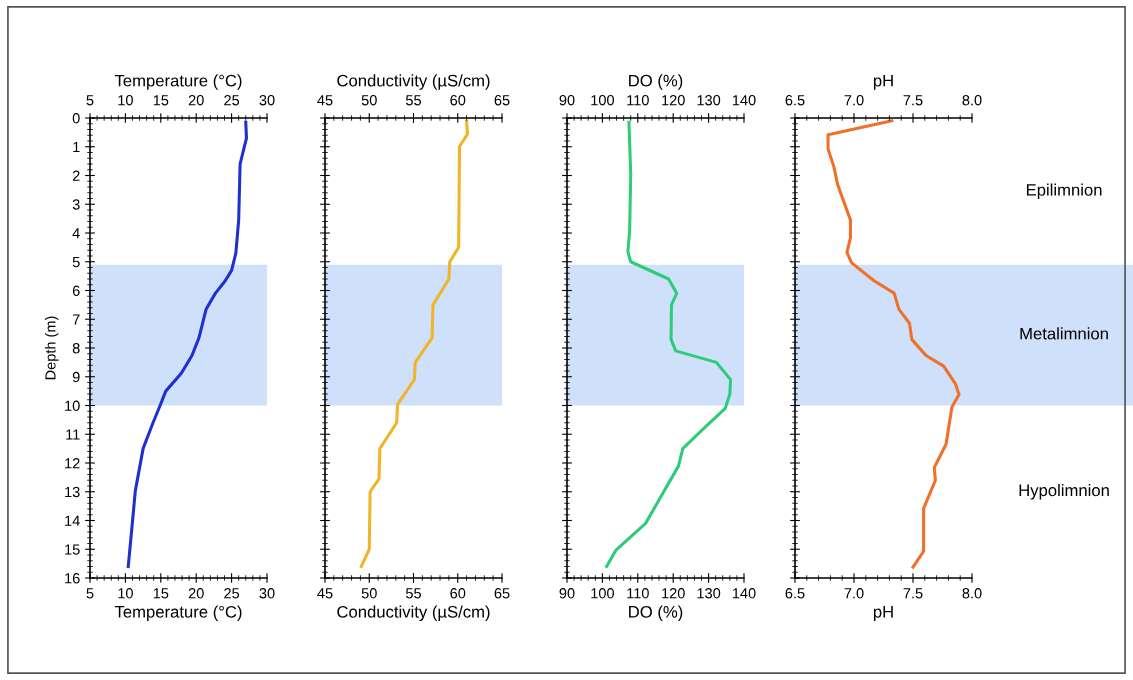  What do you see at coordinates (232, 100) in the screenshot?
I see `x2-tick-label: 25` at bounding box center [232, 100].